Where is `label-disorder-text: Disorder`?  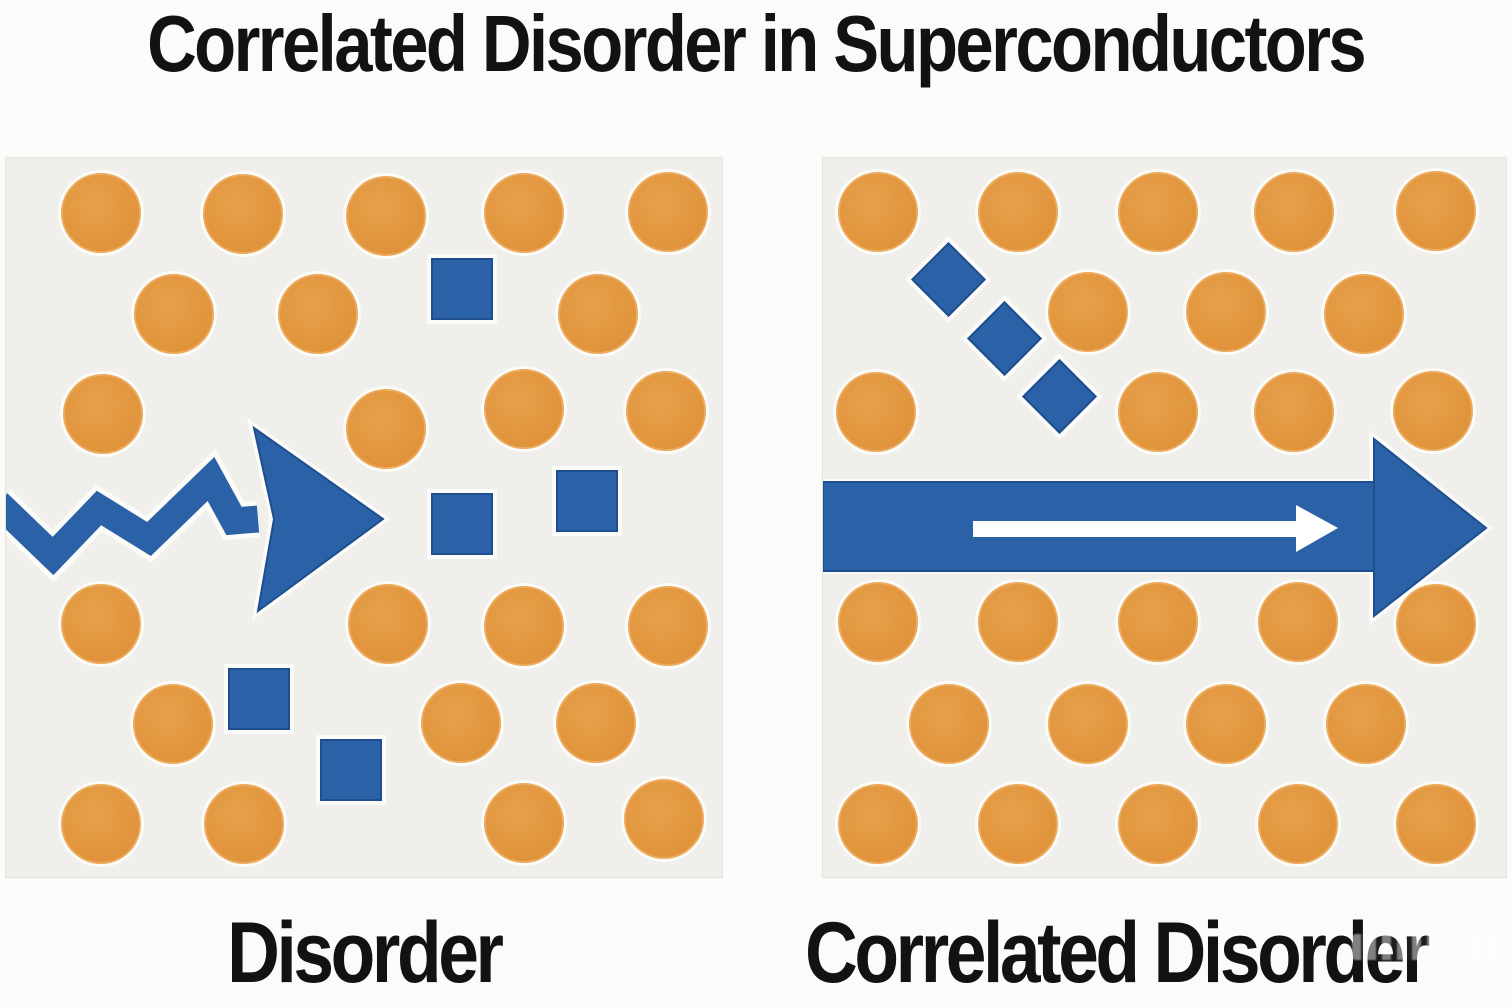
label-disorder-text: Disorder is located at coordinates (365, 953).